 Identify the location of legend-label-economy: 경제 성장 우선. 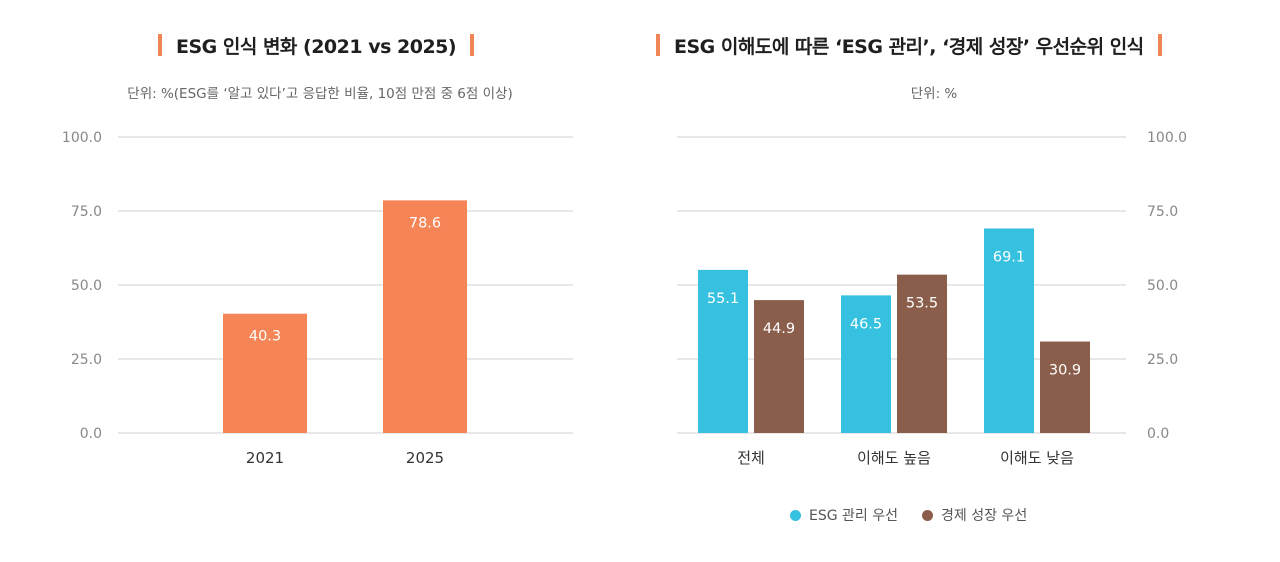
(984, 516).